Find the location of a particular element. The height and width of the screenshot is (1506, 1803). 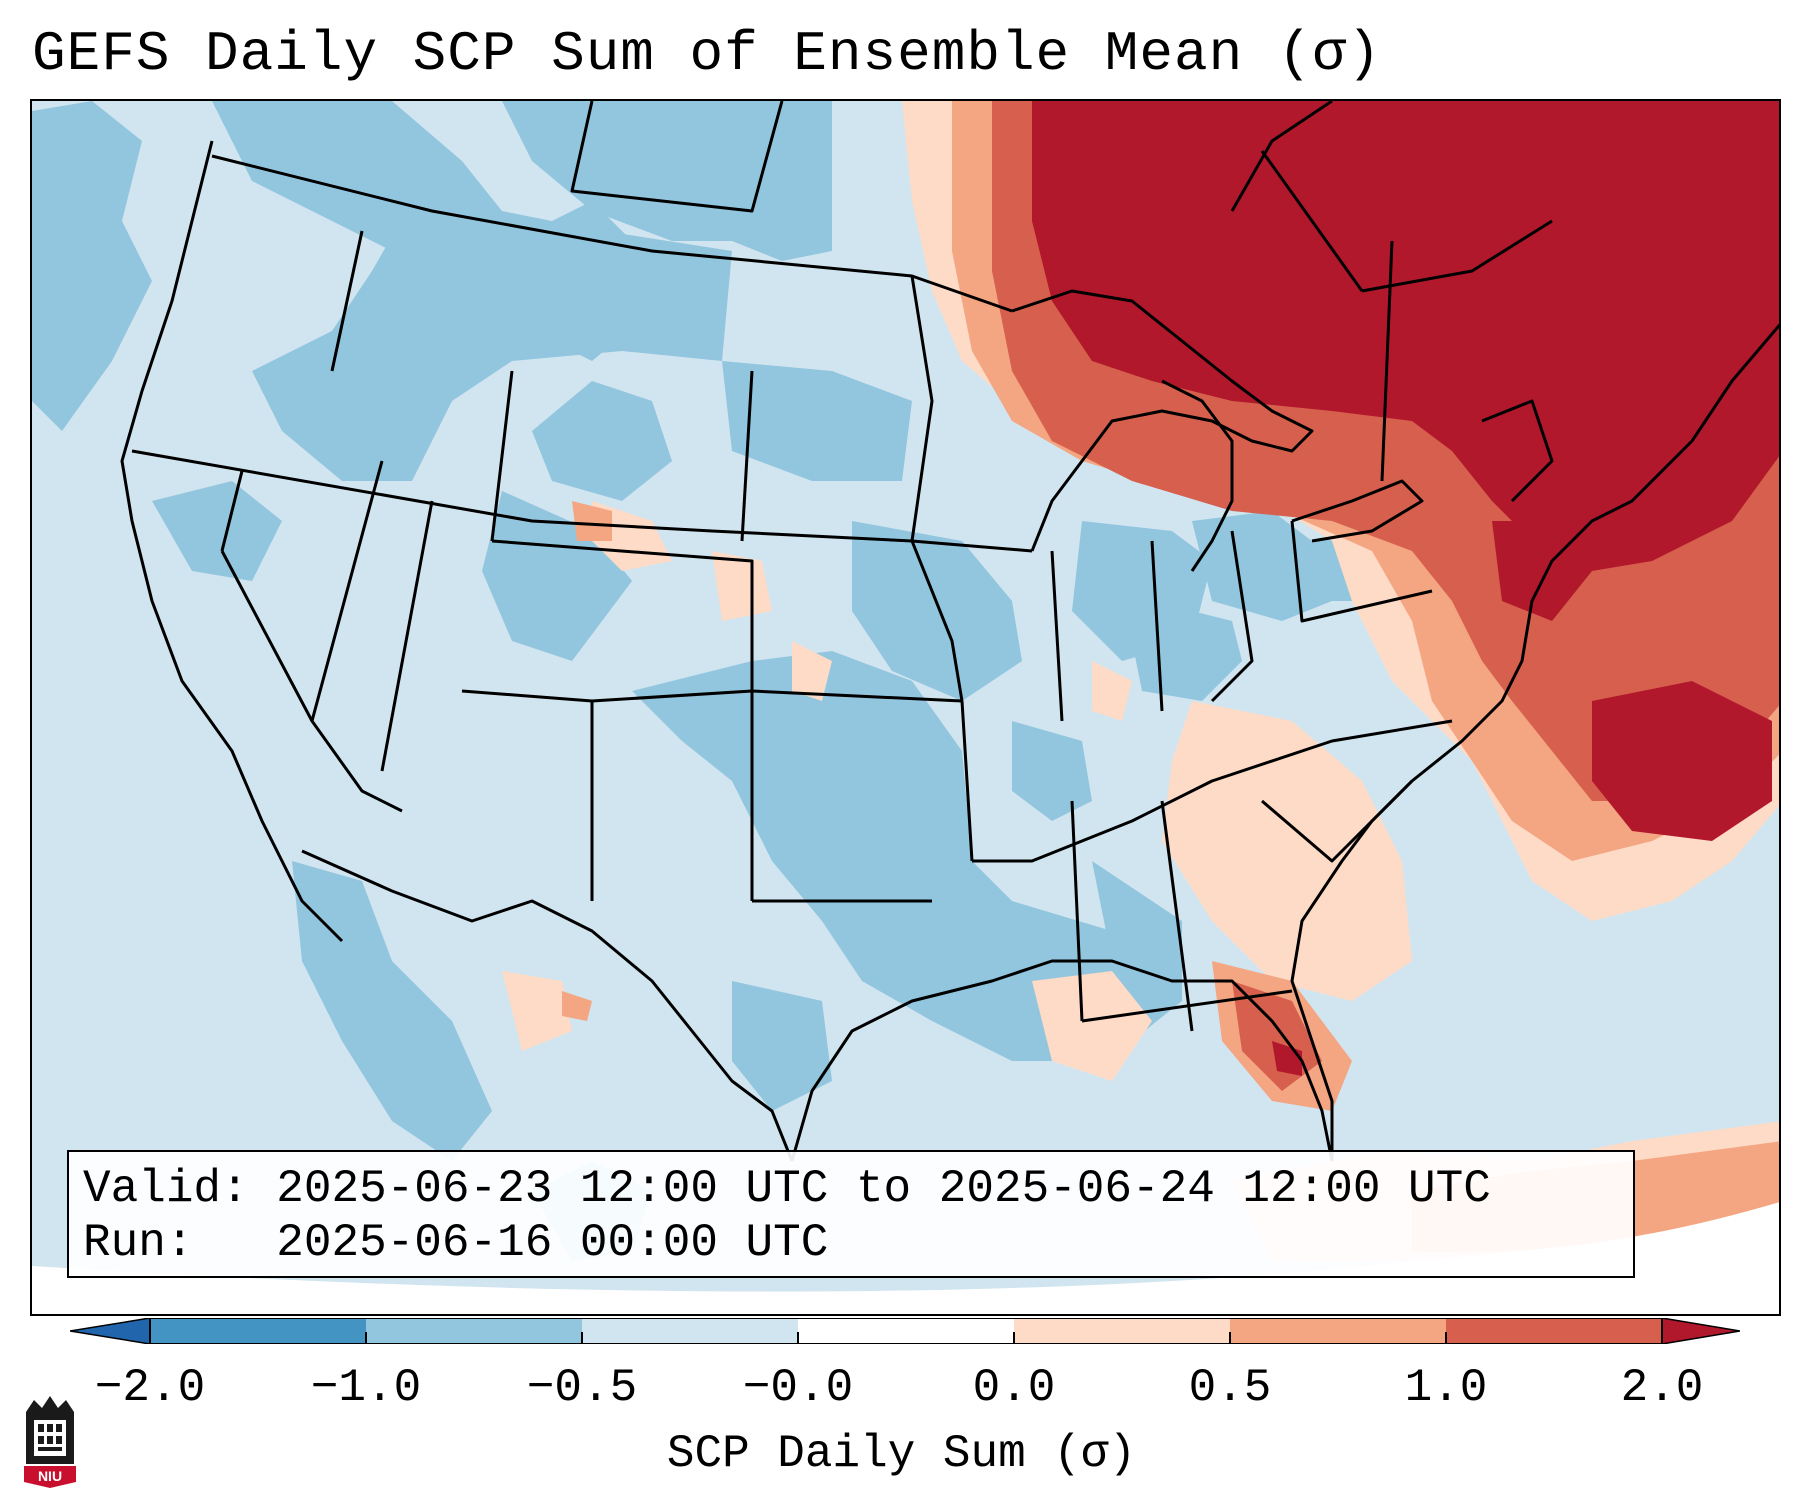

colorbar-tick-label: −0.0 is located at coordinates (798, 1388).